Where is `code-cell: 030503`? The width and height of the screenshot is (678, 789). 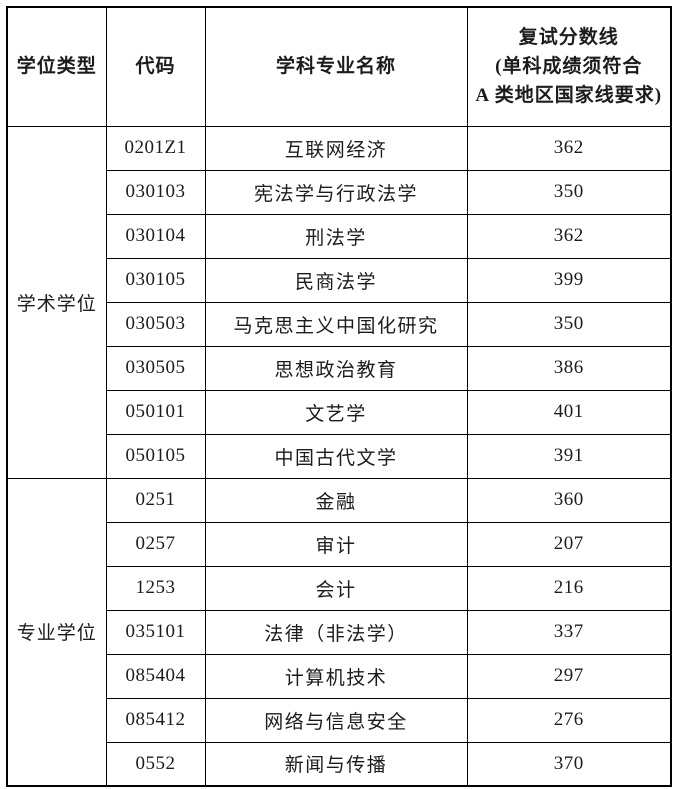 code-cell: 030503 is located at coordinates (155, 324).